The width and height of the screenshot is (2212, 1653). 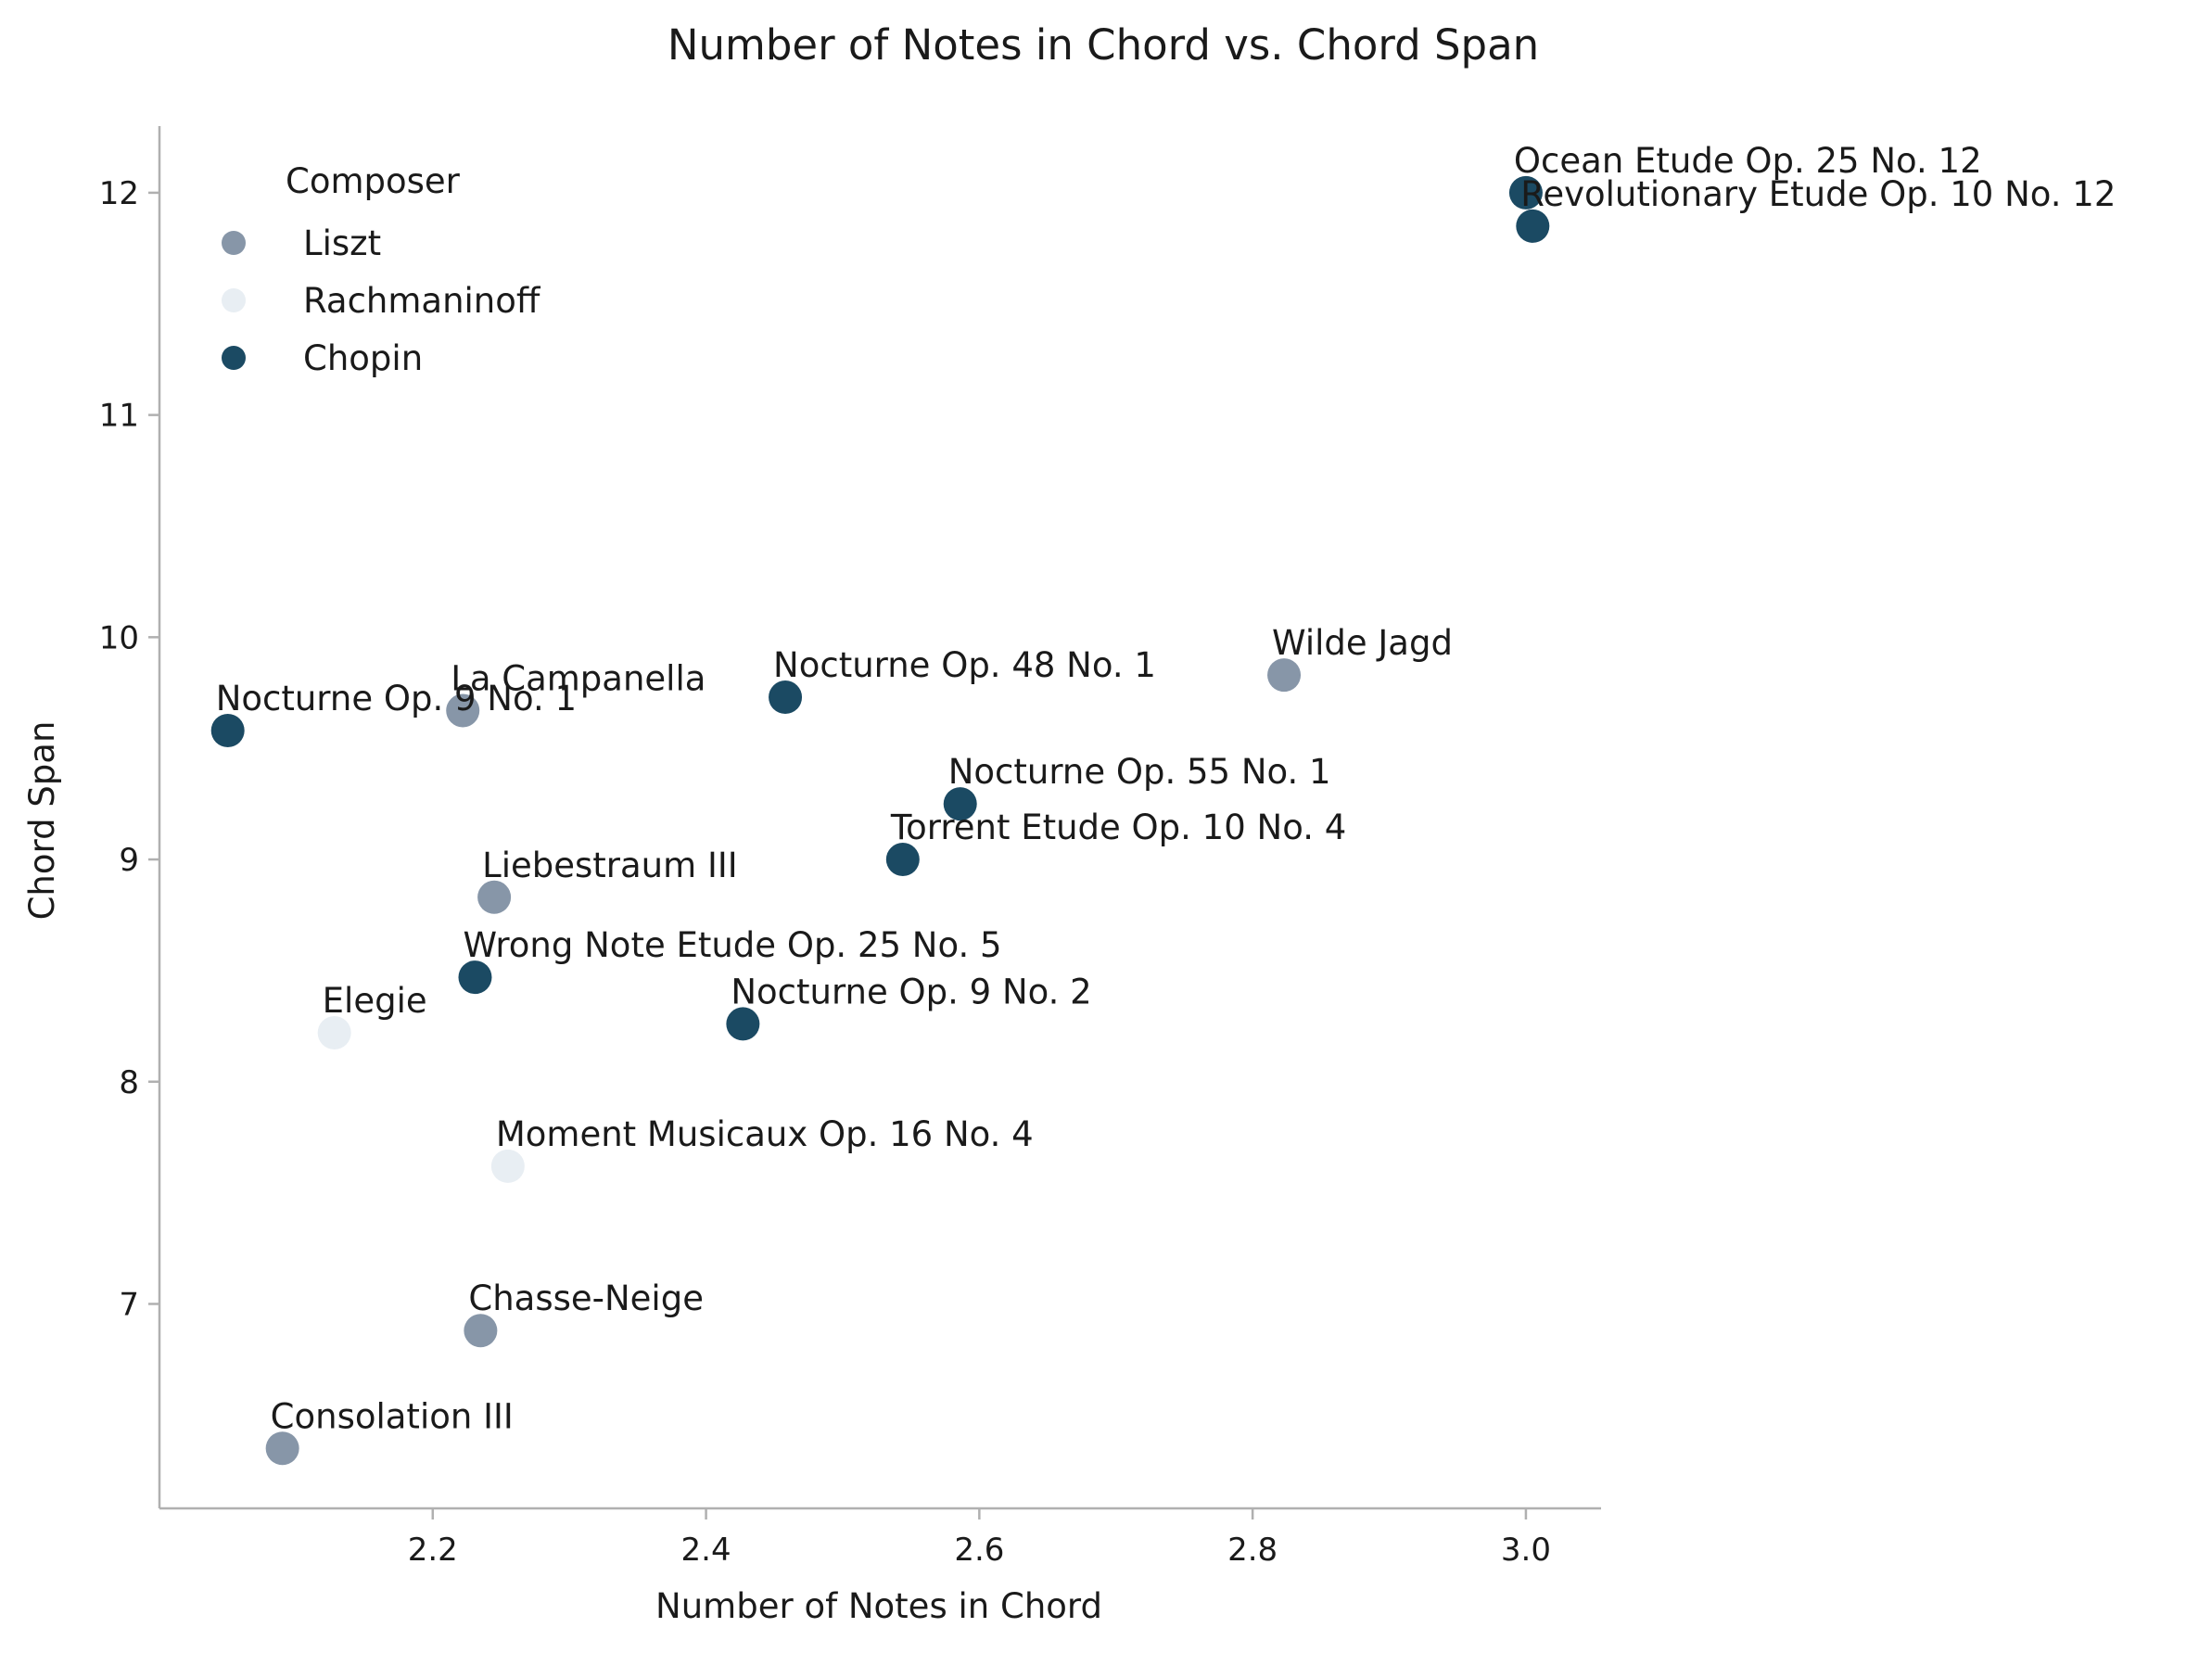 What do you see at coordinates (964, 665) in the screenshot?
I see `data-point-label: Nocturne Op. 48 No. 1` at bounding box center [964, 665].